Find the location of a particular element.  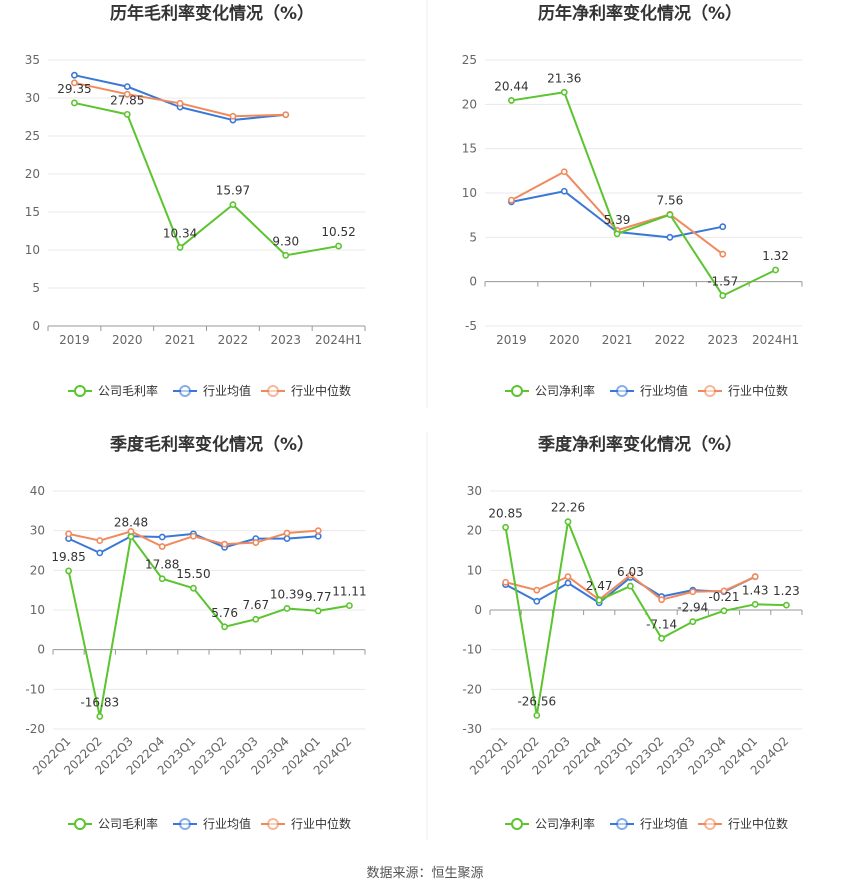

data-label: -0.21 is located at coordinates (723, 597).